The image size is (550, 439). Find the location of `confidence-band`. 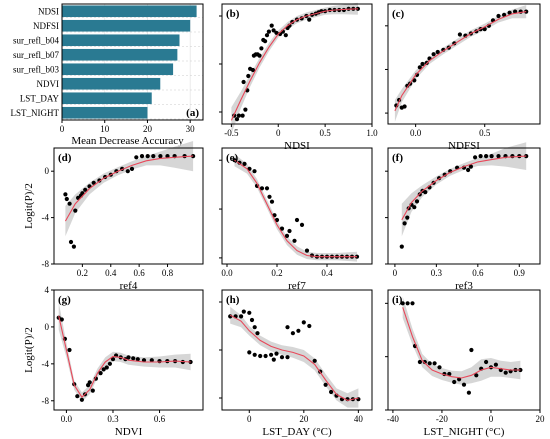

confidence-band is located at coordinates (129, 189).